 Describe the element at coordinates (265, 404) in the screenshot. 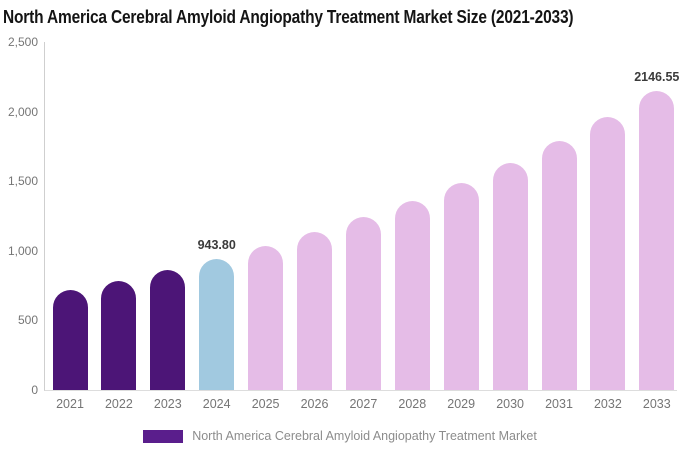

I see `x-axis-tick-label: 2025` at that location.